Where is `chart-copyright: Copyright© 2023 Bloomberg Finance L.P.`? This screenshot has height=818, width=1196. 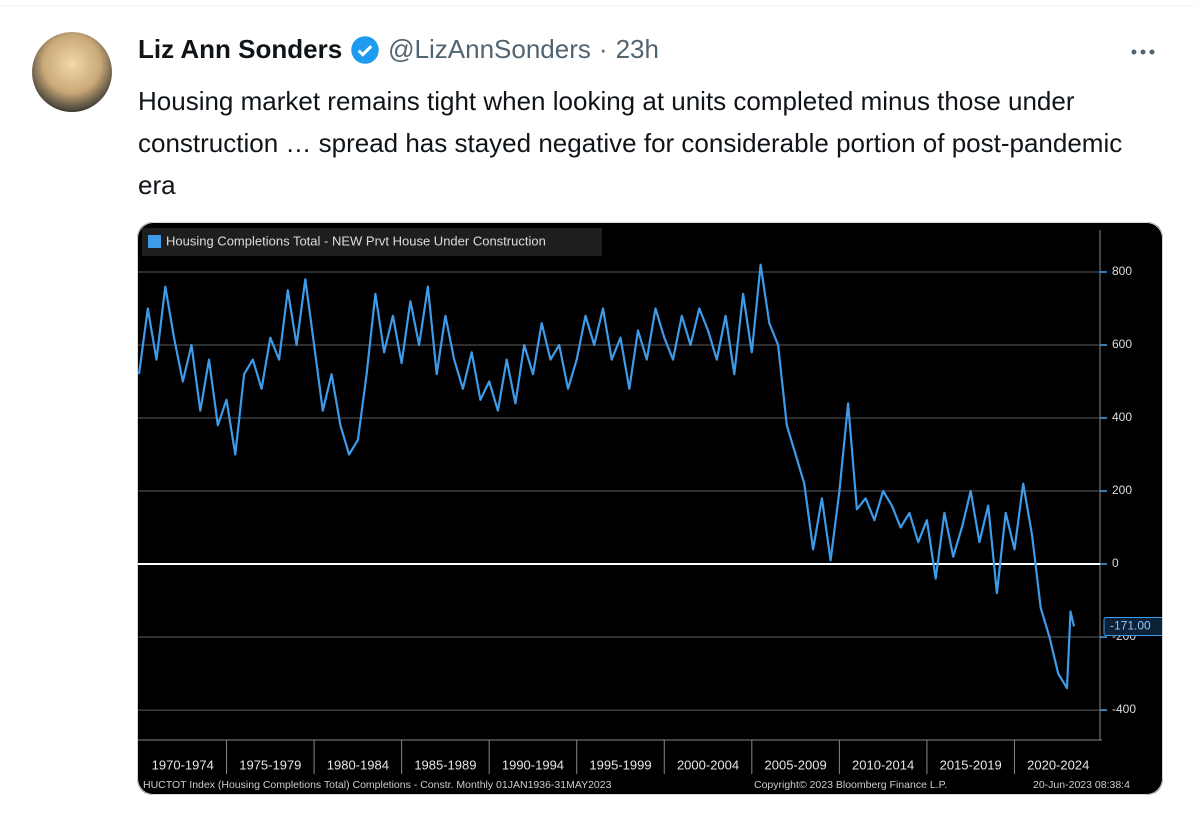
chart-copyright: Copyright© 2023 Bloomberg Finance L.P. is located at coordinates (850, 785).